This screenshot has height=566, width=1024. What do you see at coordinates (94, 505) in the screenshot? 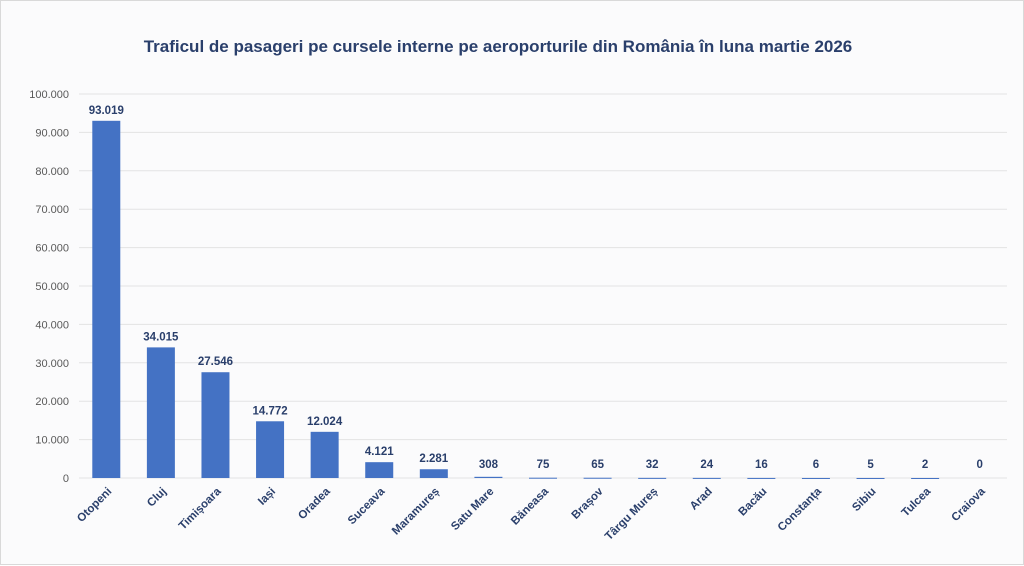
I see `x-tick-label: Otopeni` at bounding box center [94, 505].